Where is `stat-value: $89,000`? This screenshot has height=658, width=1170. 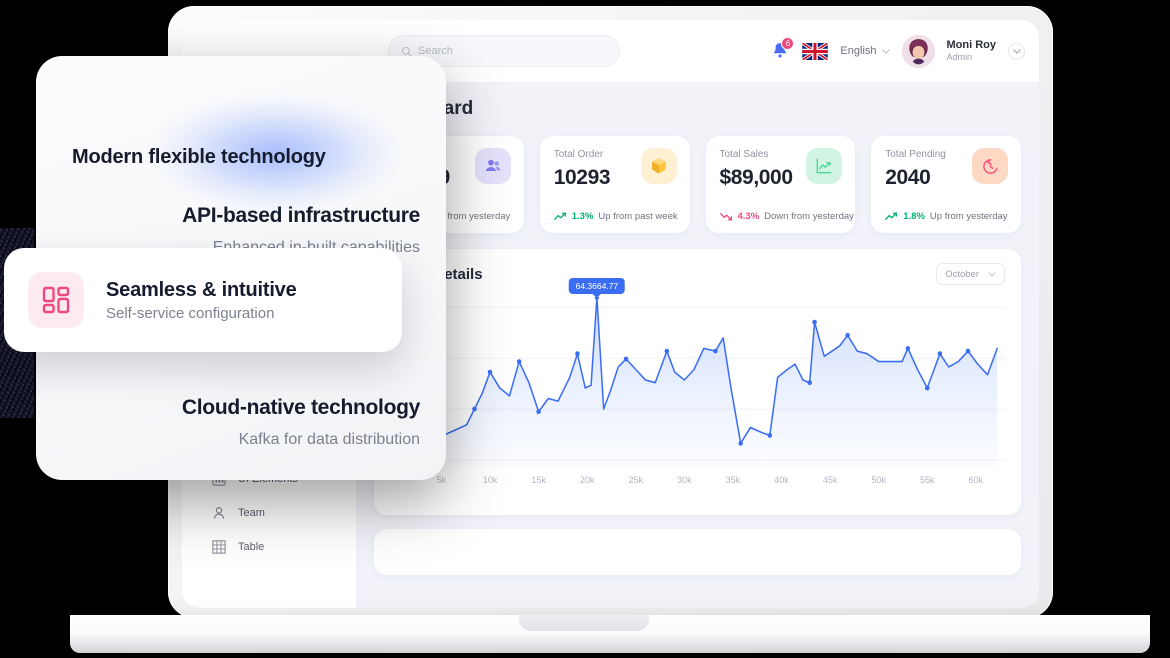 stat-value: $89,000 is located at coordinates (756, 177).